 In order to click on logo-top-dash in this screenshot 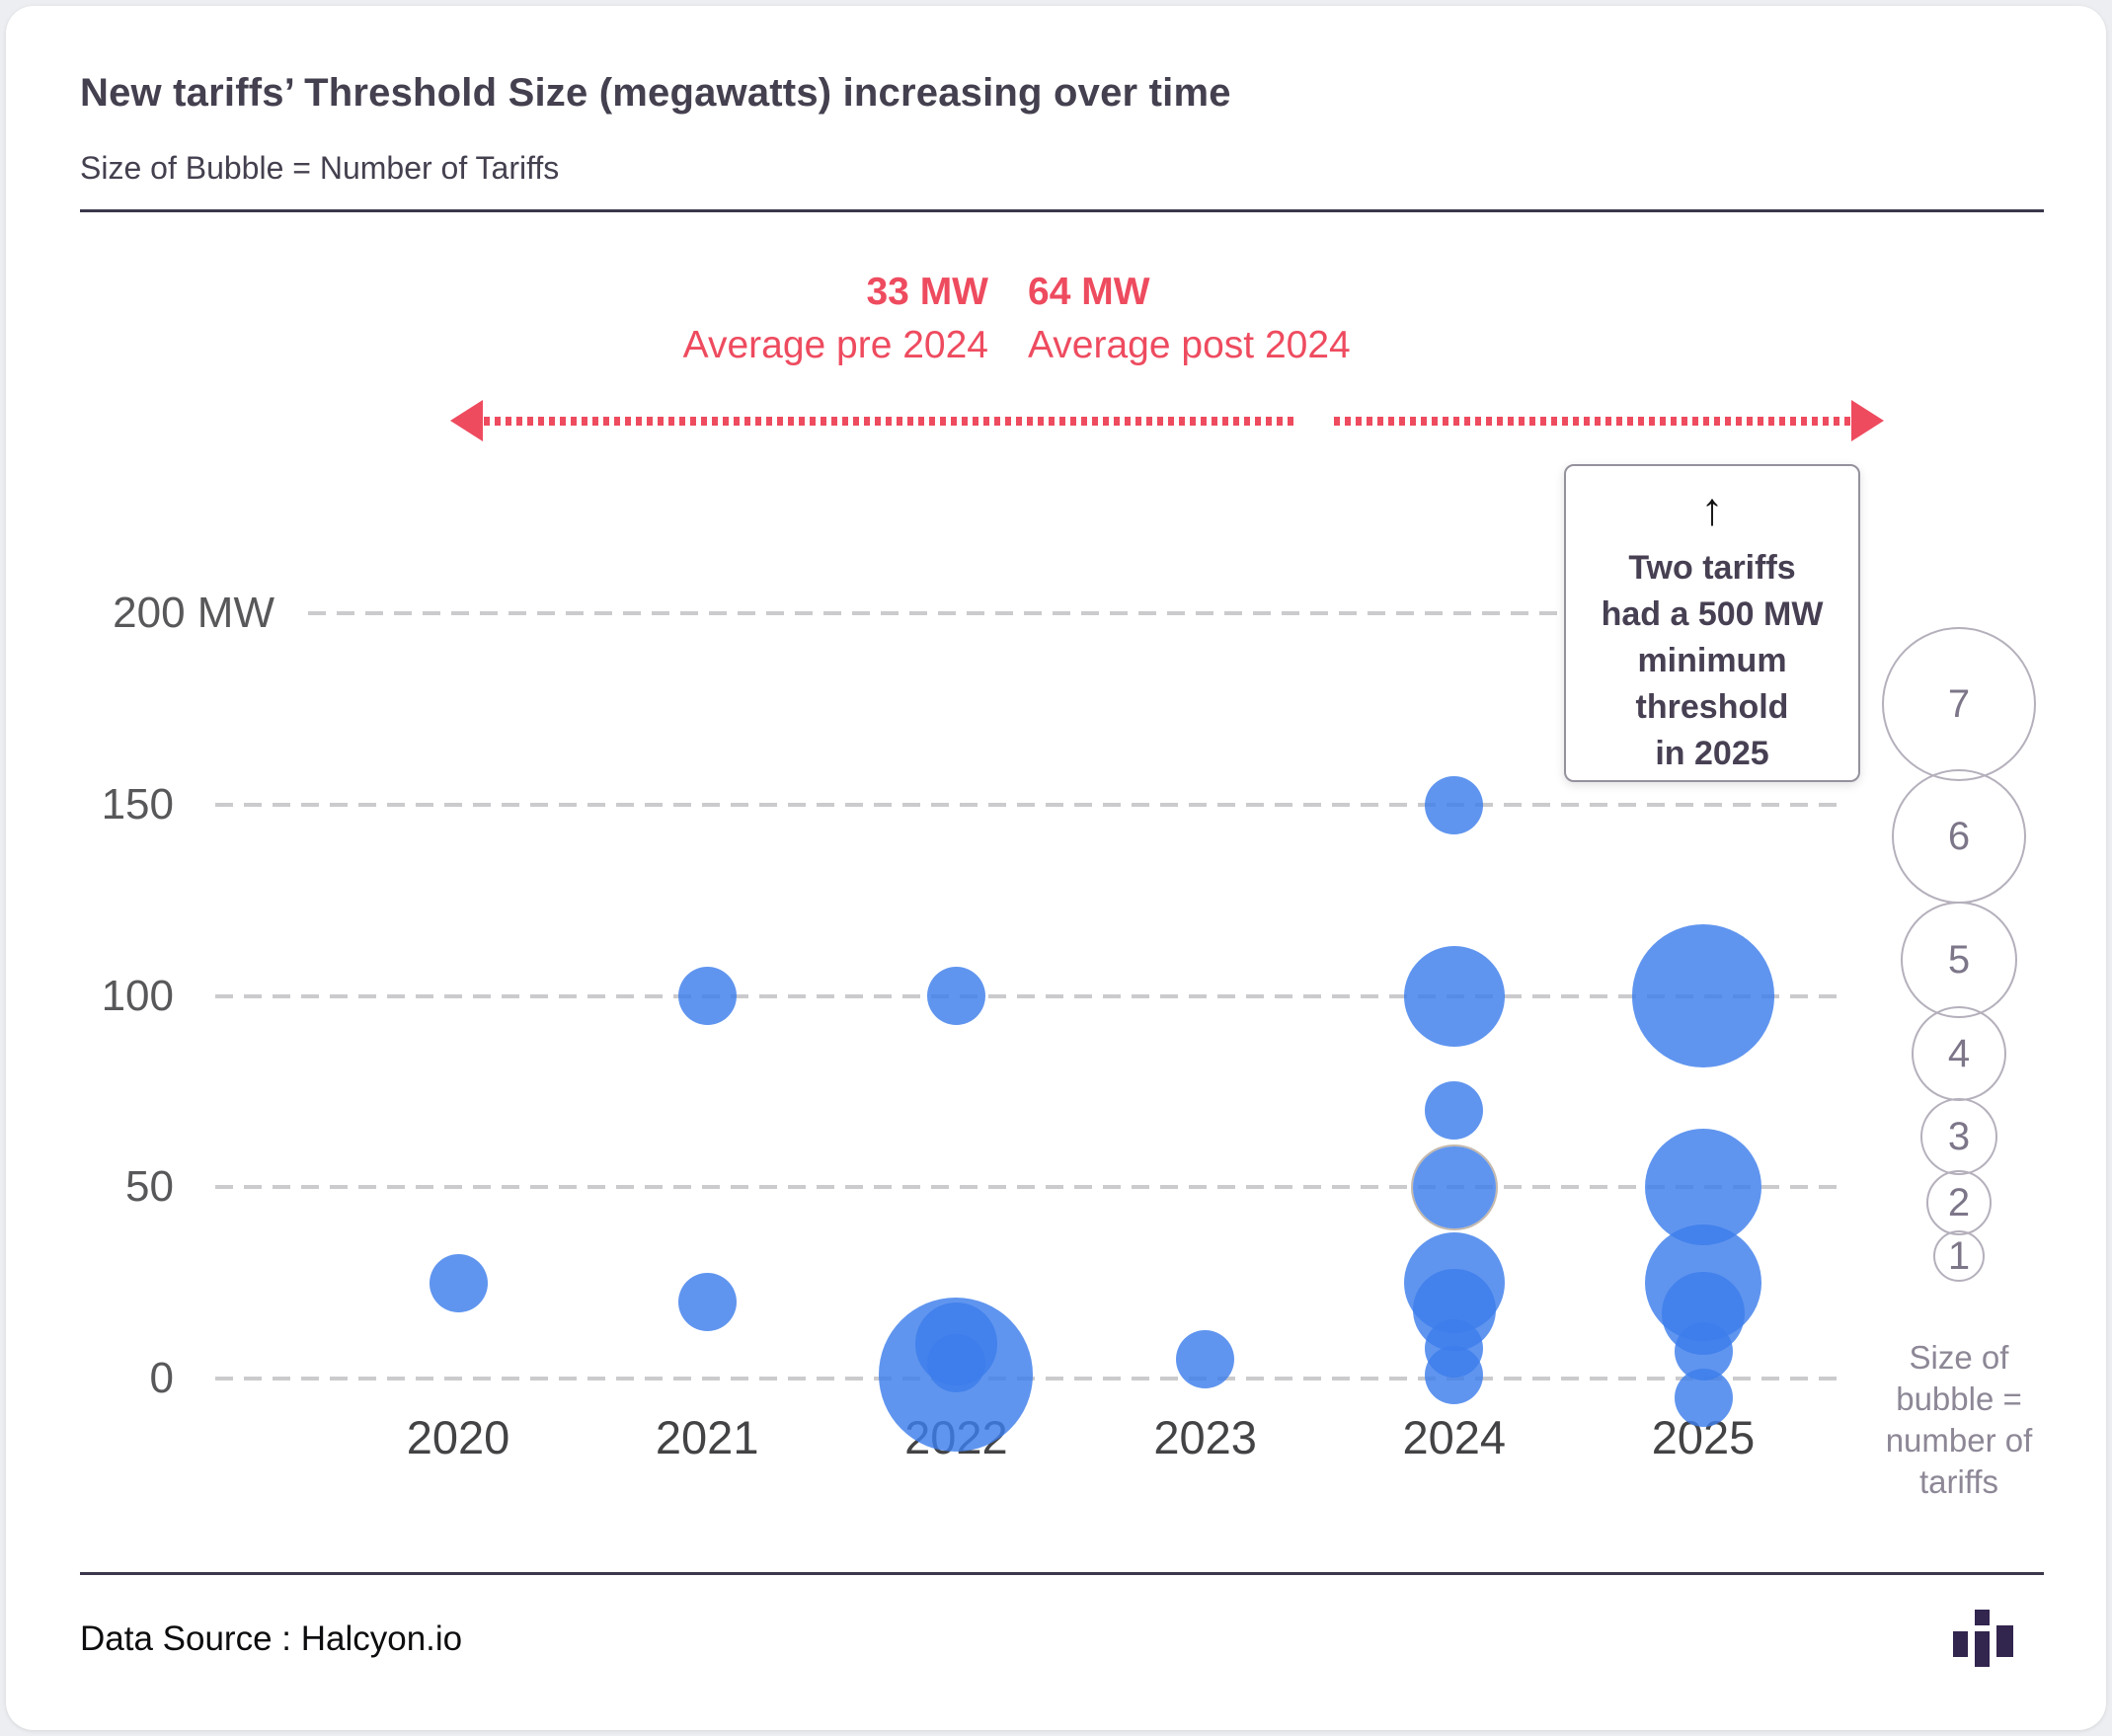, I will do `click(1982, 1618)`.